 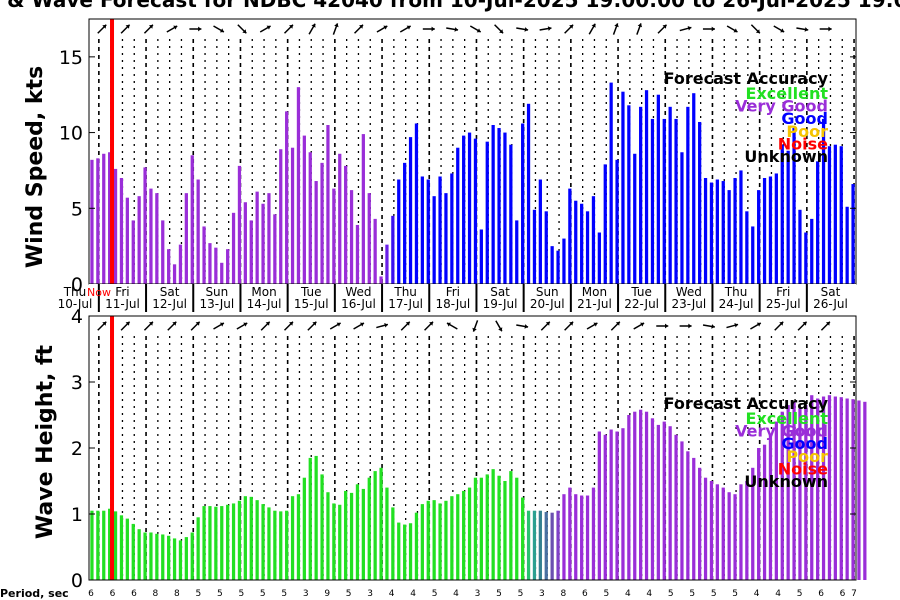 I want to click on day-of-week-label: Fri, so click(x=122, y=292).